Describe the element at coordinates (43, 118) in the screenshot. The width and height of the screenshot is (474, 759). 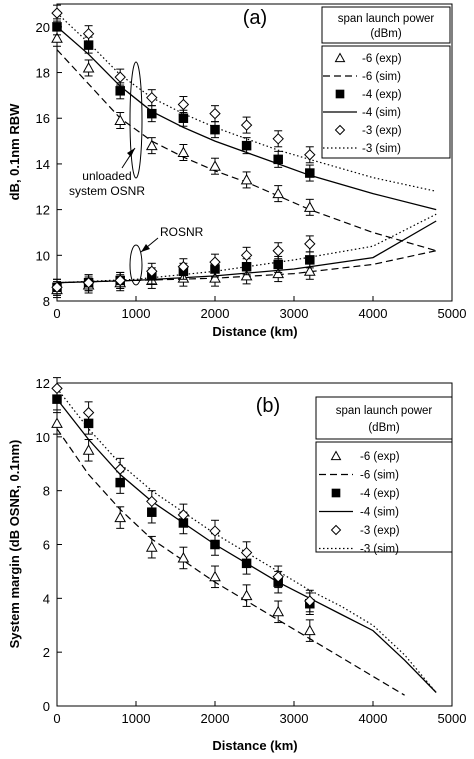
I see `y-tick-label: 16` at that location.